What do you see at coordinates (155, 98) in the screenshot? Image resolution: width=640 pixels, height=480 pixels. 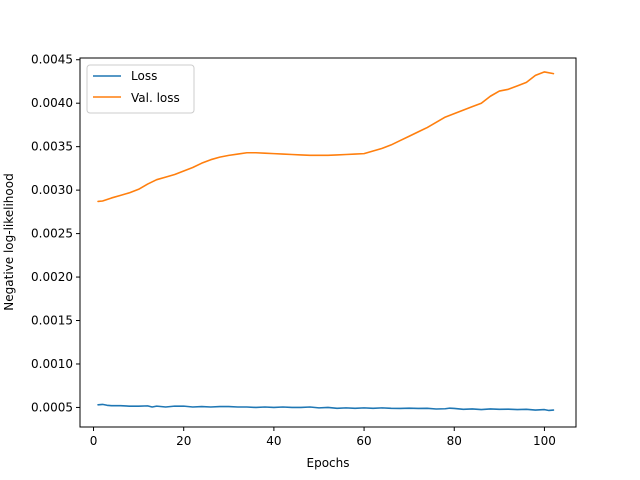 I see `legend-label-val-loss: Val. loss` at bounding box center [155, 98].